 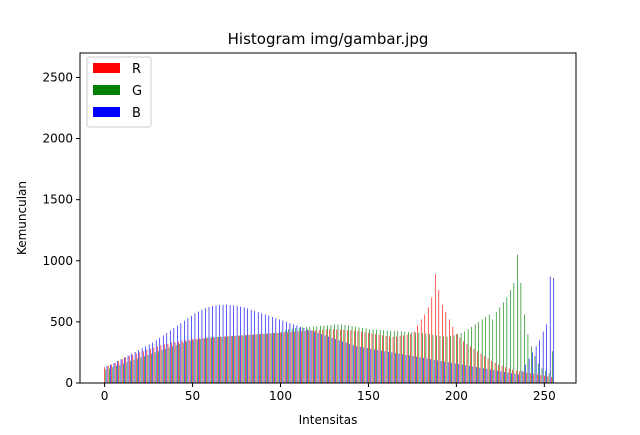 I want to click on legend-swatch-b, so click(x=106, y=112).